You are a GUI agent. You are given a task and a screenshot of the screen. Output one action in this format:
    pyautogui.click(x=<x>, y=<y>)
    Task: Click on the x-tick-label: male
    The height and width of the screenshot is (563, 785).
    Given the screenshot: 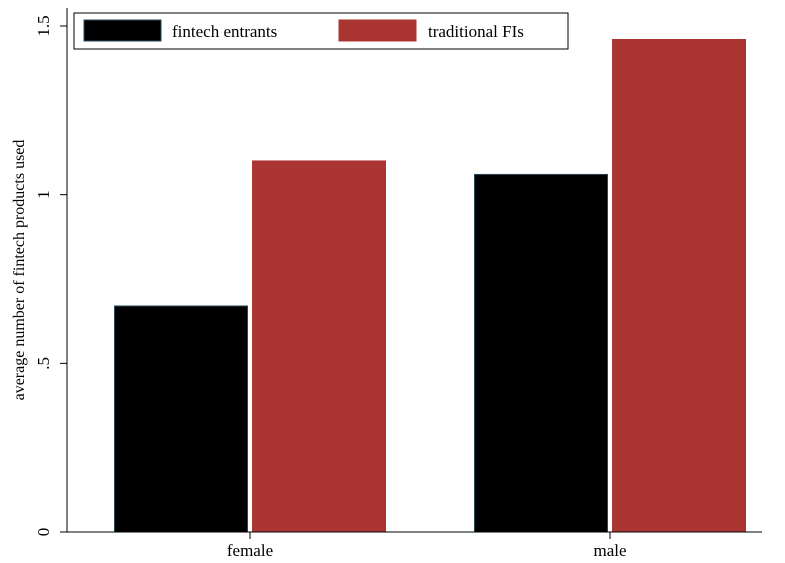 What is the action you would take?
    pyautogui.click(x=609, y=550)
    